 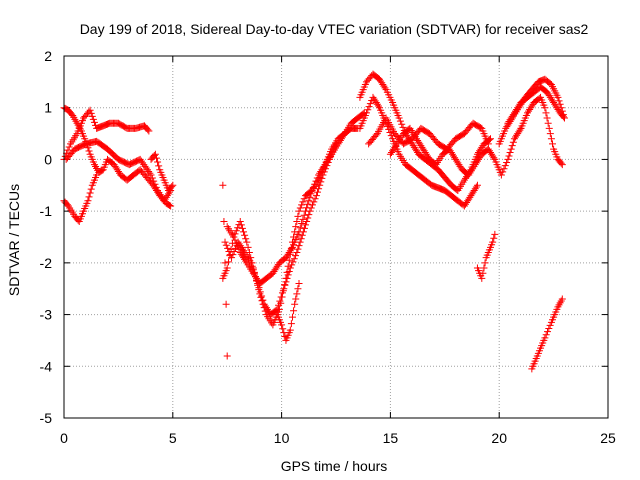 I want to click on y-tick-label: 0, so click(x=48, y=159).